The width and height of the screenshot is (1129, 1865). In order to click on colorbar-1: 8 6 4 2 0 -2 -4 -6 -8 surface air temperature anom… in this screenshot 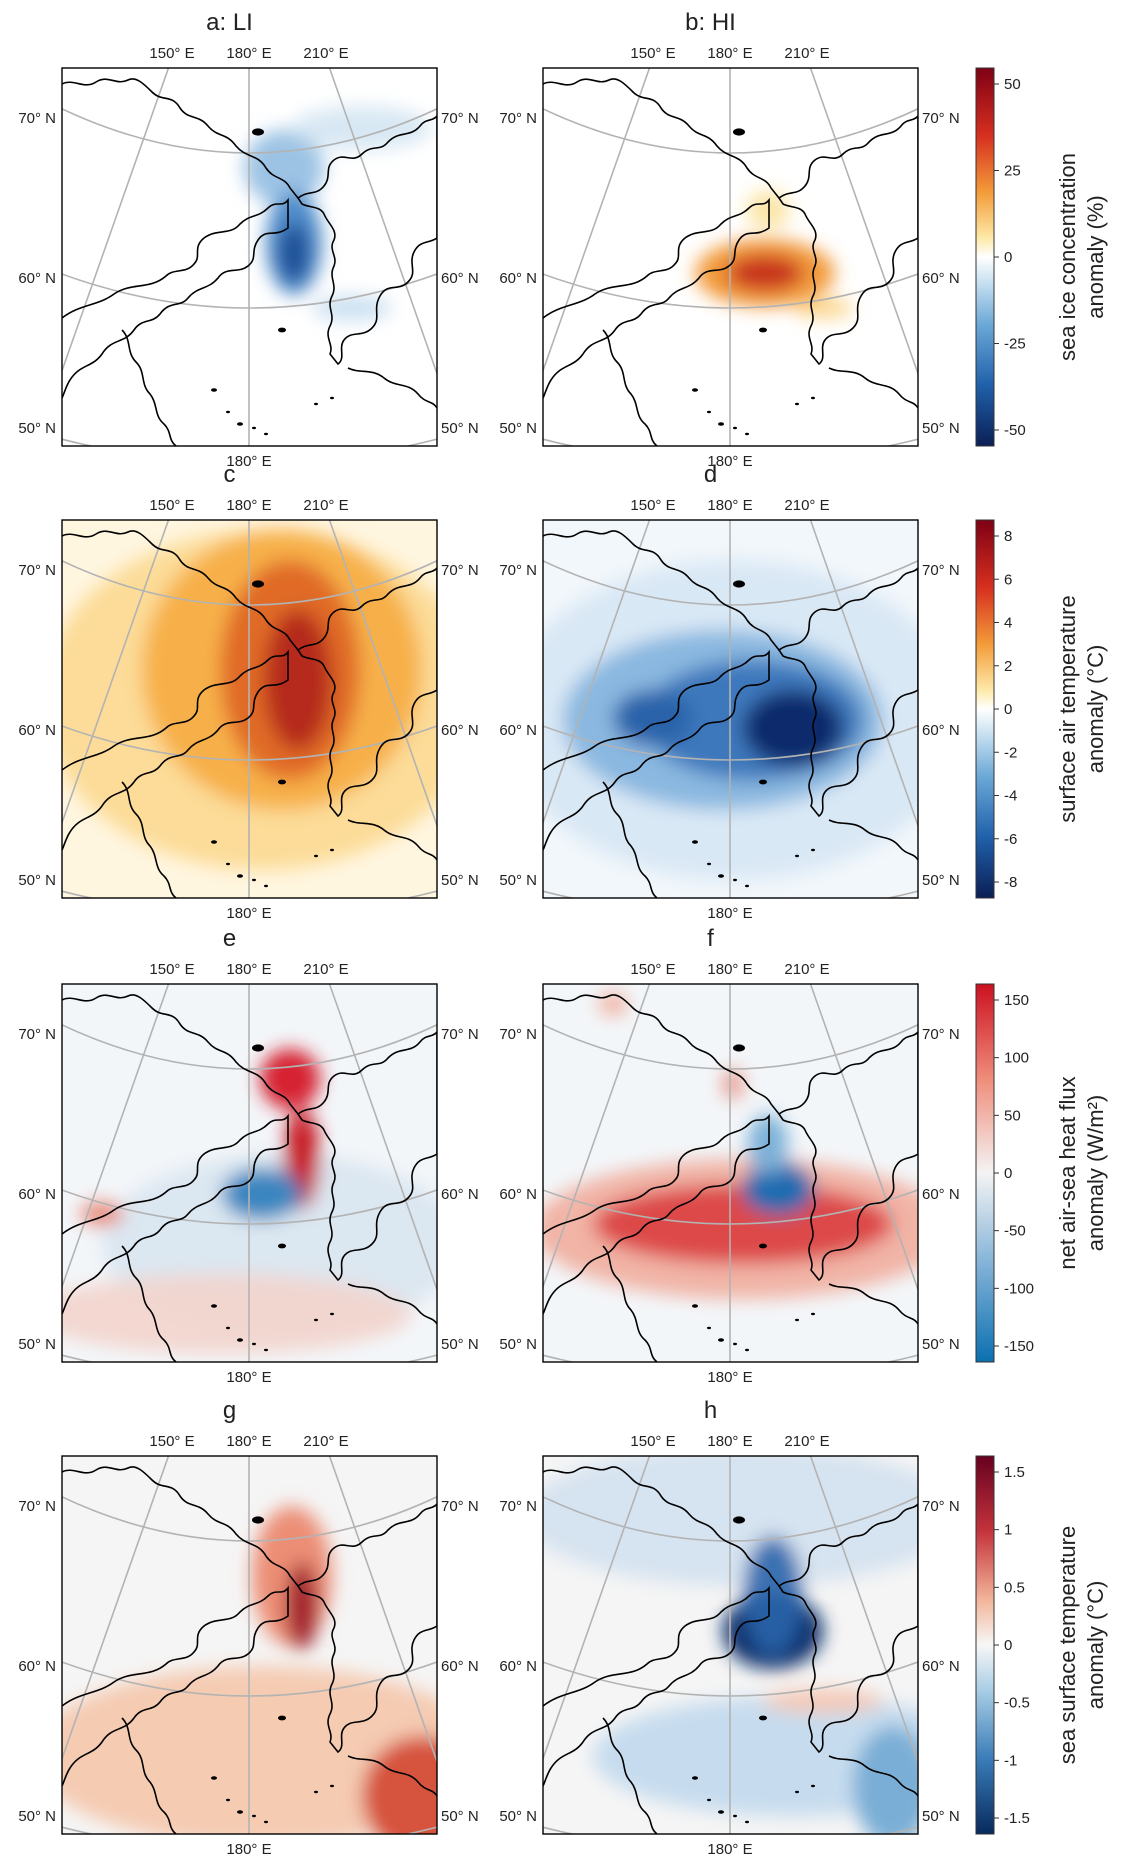, I will do `click(1041, 709)`.